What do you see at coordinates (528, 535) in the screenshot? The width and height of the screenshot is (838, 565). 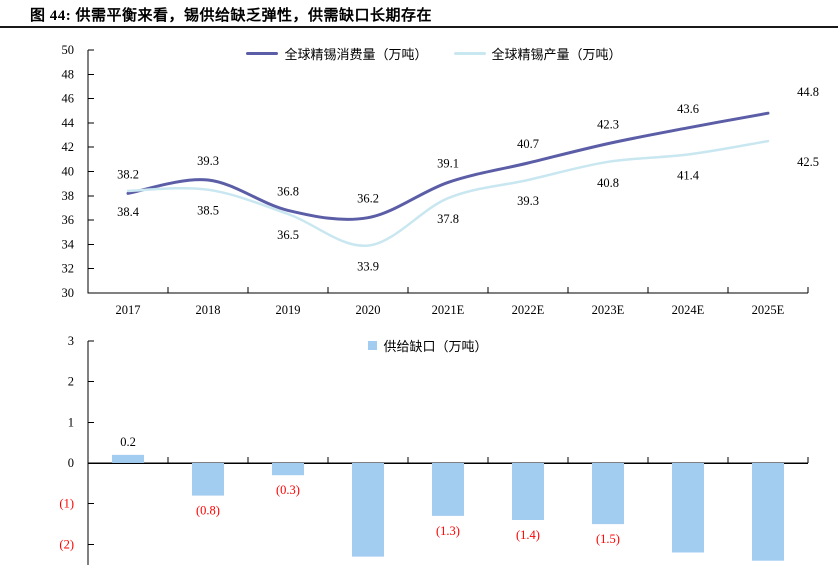 I see `supply-gap-data-label: (1.4)` at bounding box center [528, 535].